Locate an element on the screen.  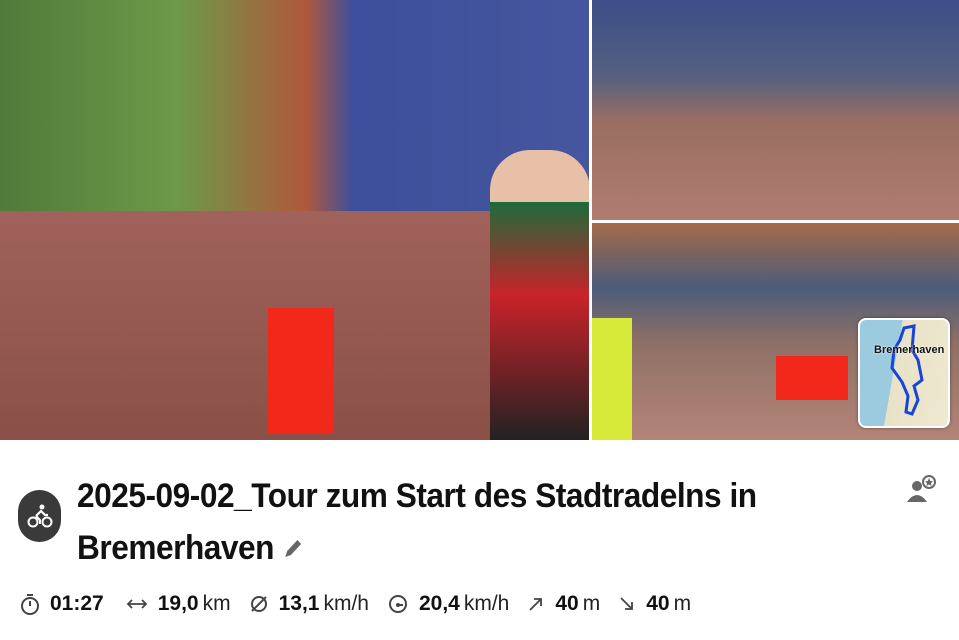
descent-unit: m is located at coordinates (682, 603).